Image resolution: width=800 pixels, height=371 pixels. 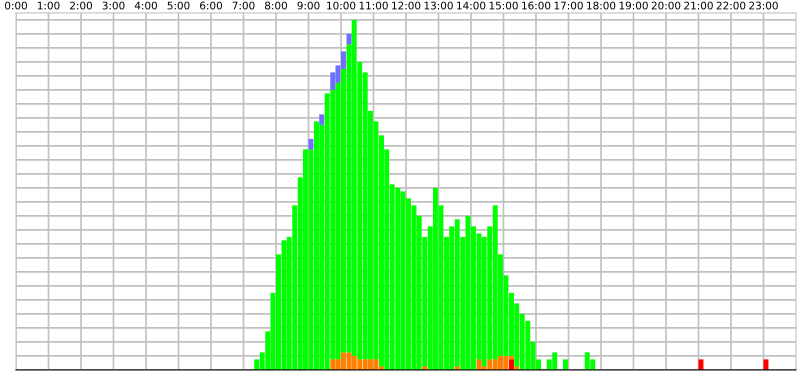 What do you see at coordinates (374, 6) in the screenshot?
I see `x-tick-label: 11:00` at bounding box center [374, 6].